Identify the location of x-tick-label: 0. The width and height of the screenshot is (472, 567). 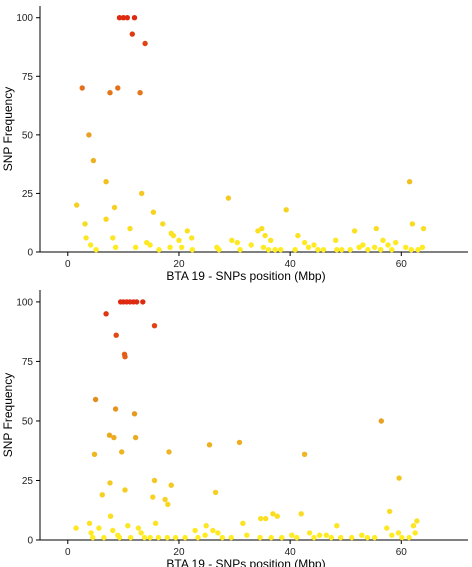
(68, 552).